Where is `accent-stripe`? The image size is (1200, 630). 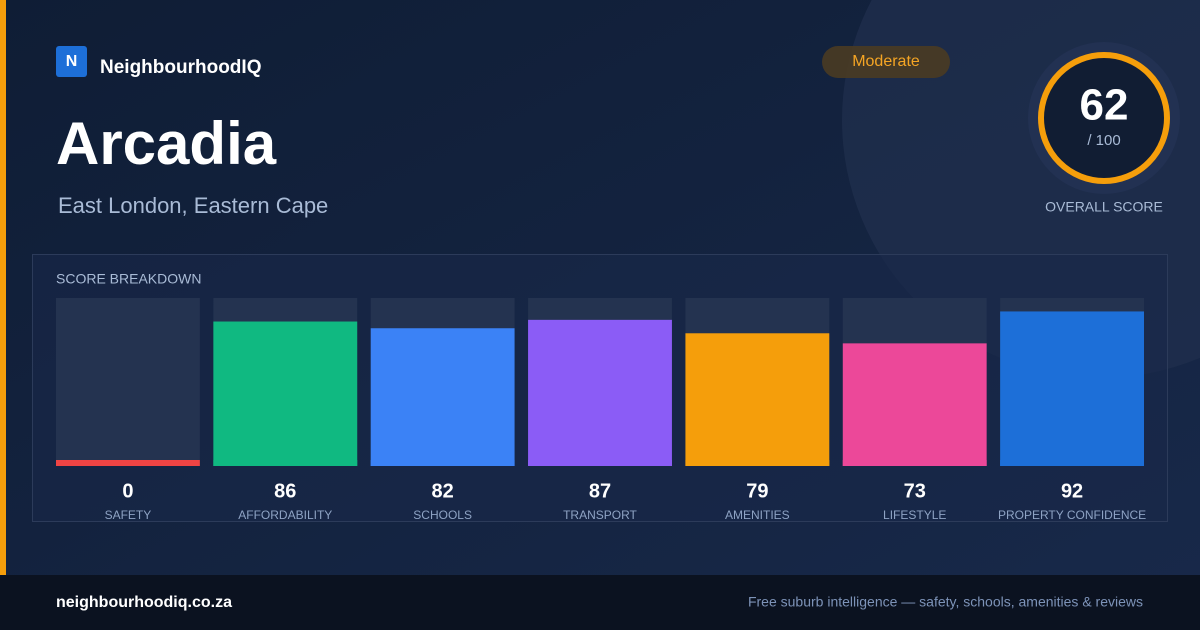 accent-stripe is located at coordinates (3, 287).